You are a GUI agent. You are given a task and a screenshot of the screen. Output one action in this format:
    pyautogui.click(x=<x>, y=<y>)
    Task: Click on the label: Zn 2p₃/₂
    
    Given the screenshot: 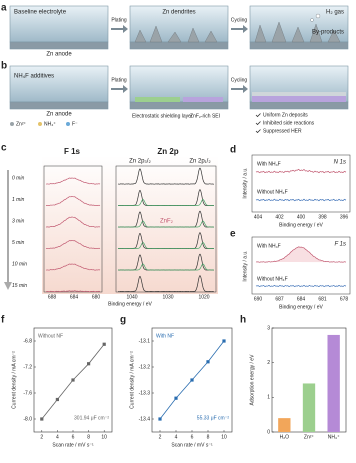 What is the action you would take?
    pyautogui.click(x=140, y=162)
    